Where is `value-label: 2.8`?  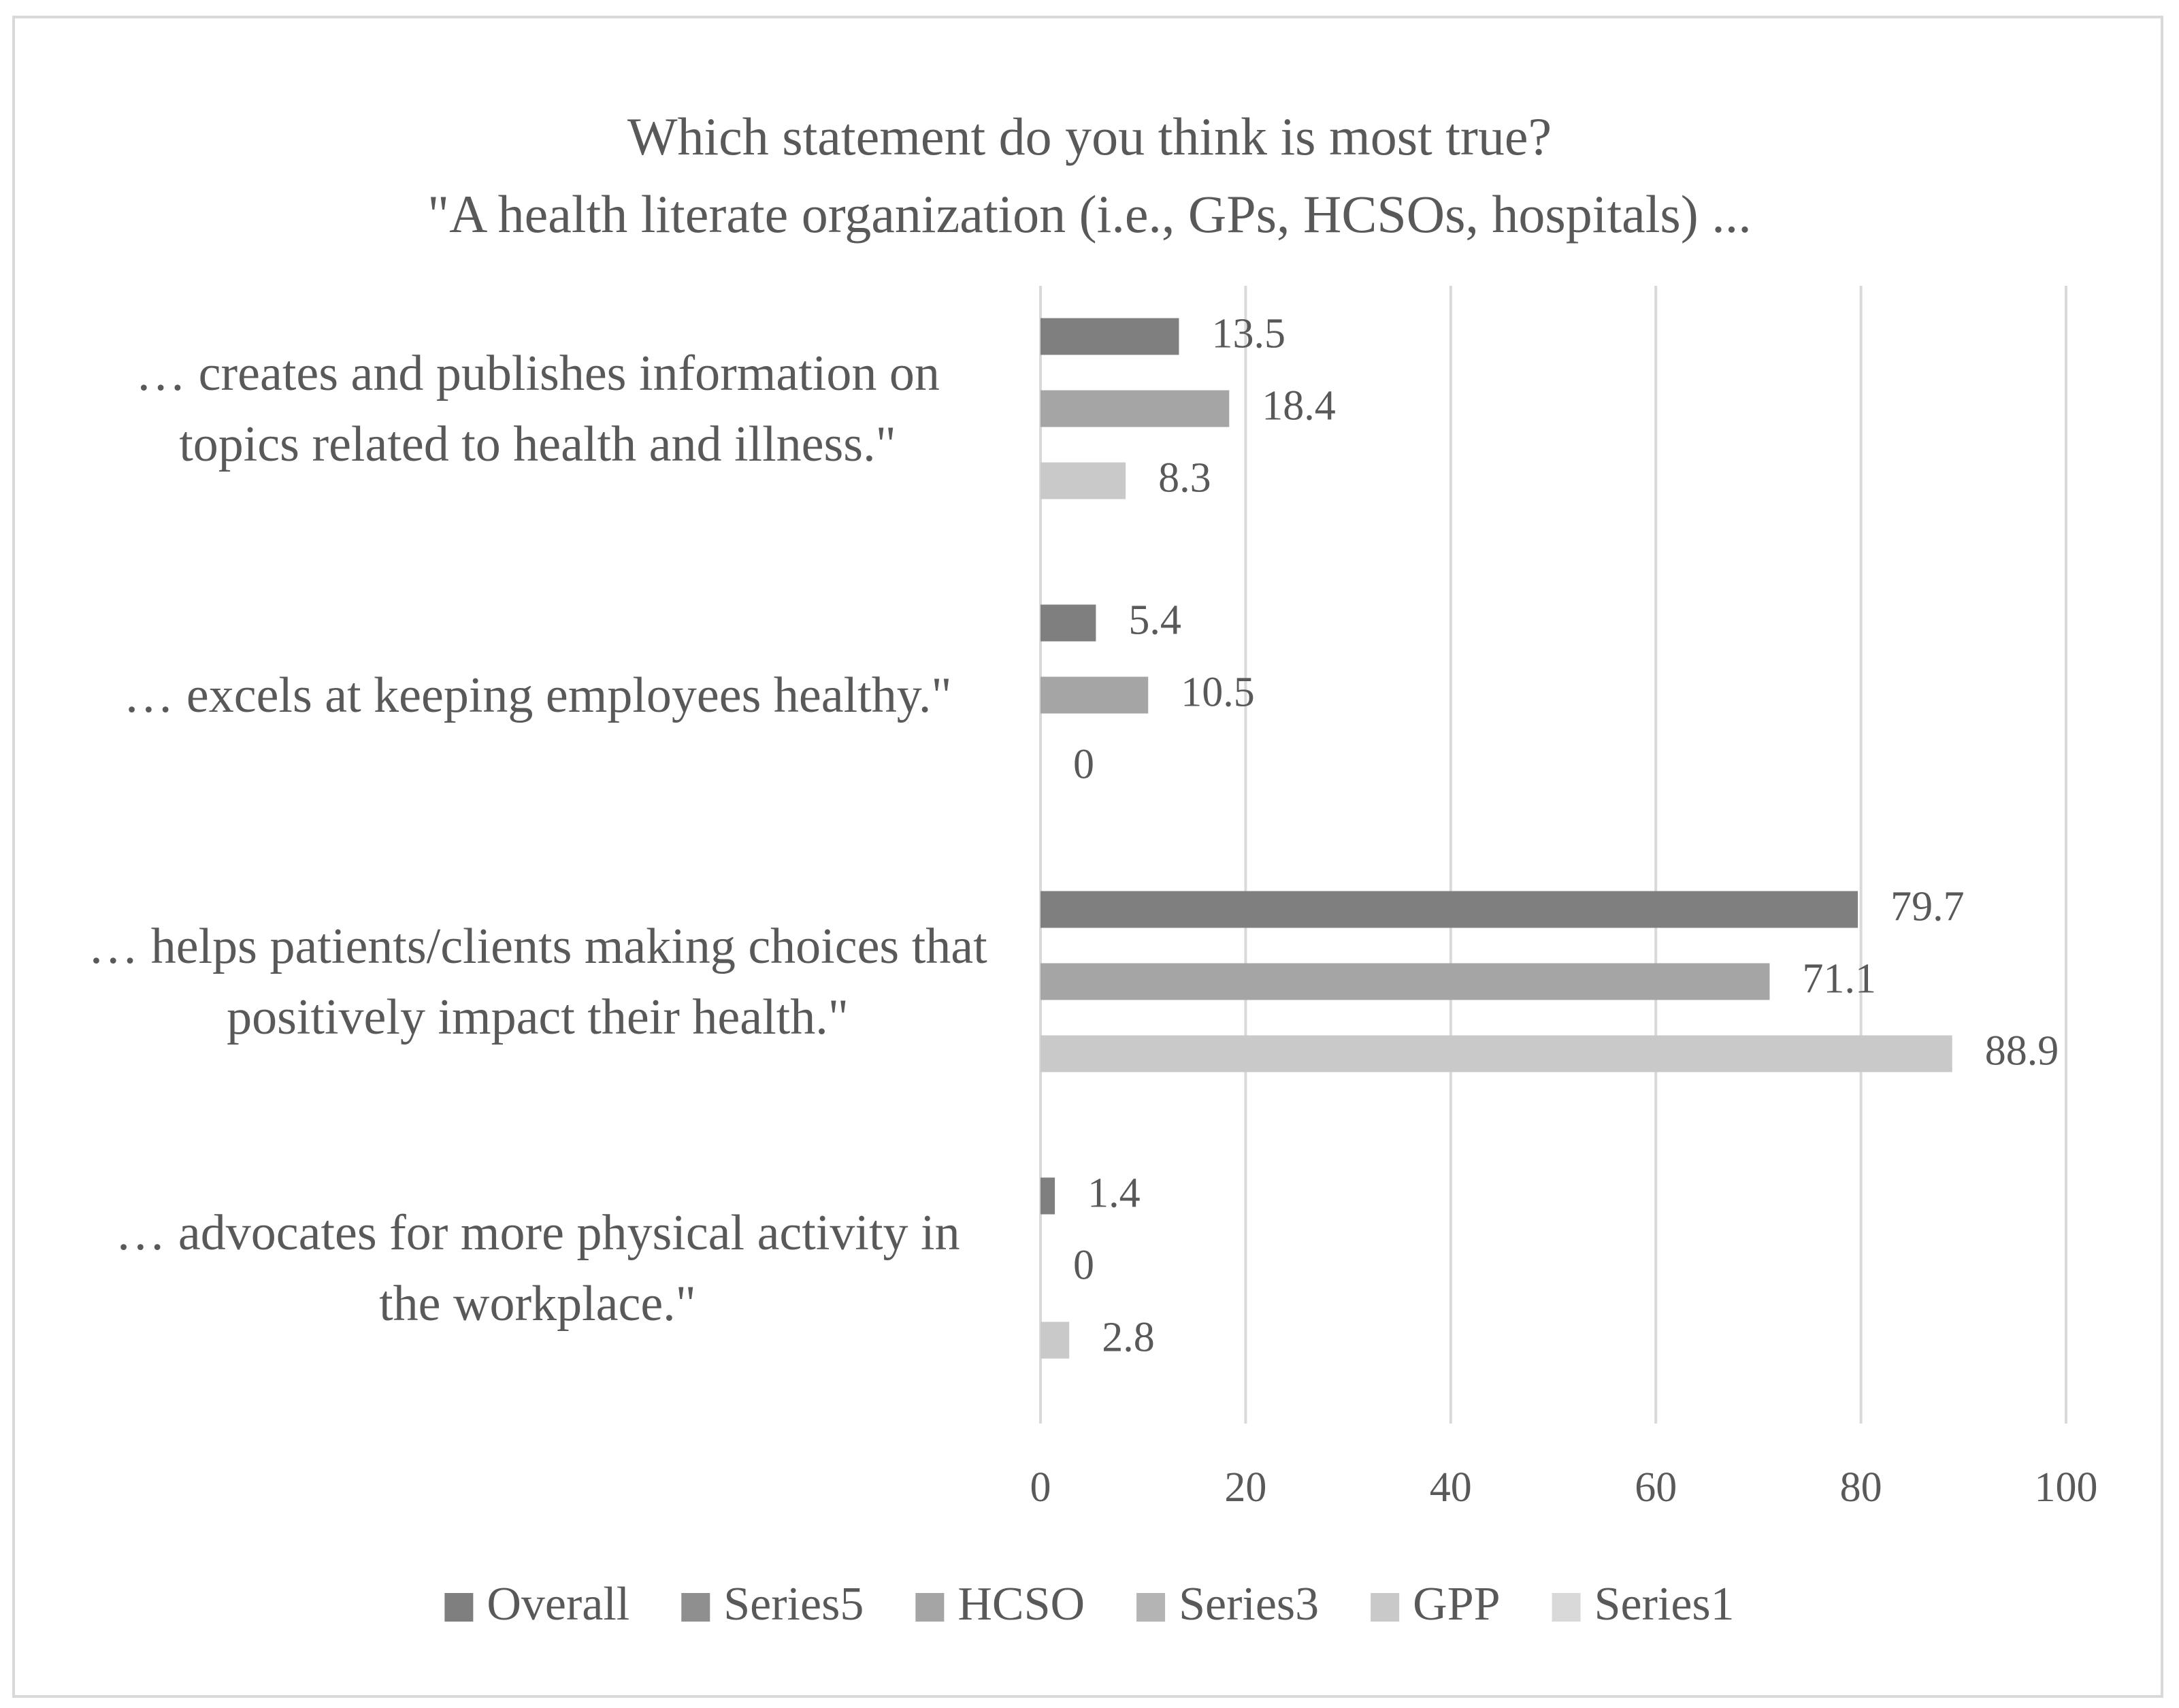 value-label: 2.8 is located at coordinates (1128, 1338).